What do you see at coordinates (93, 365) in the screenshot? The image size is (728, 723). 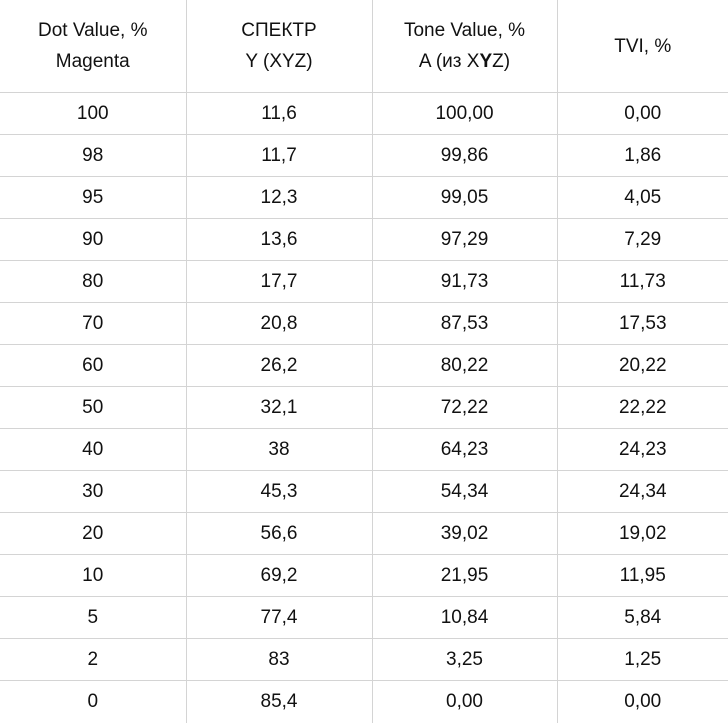 I see `dot-value-cell: 60` at bounding box center [93, 365].